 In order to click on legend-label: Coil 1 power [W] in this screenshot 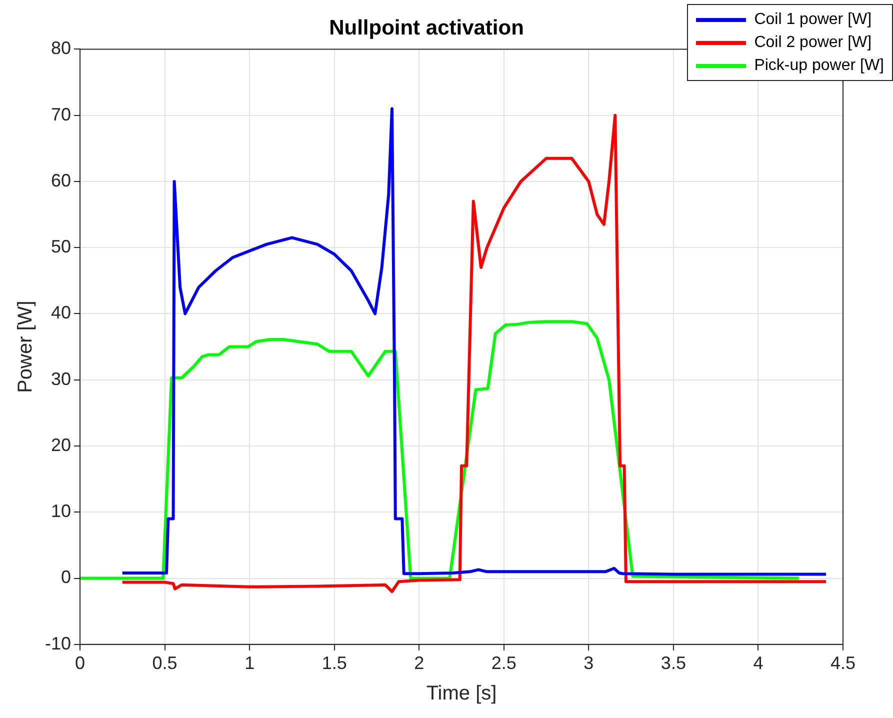, I will do `click(813, 19)`.